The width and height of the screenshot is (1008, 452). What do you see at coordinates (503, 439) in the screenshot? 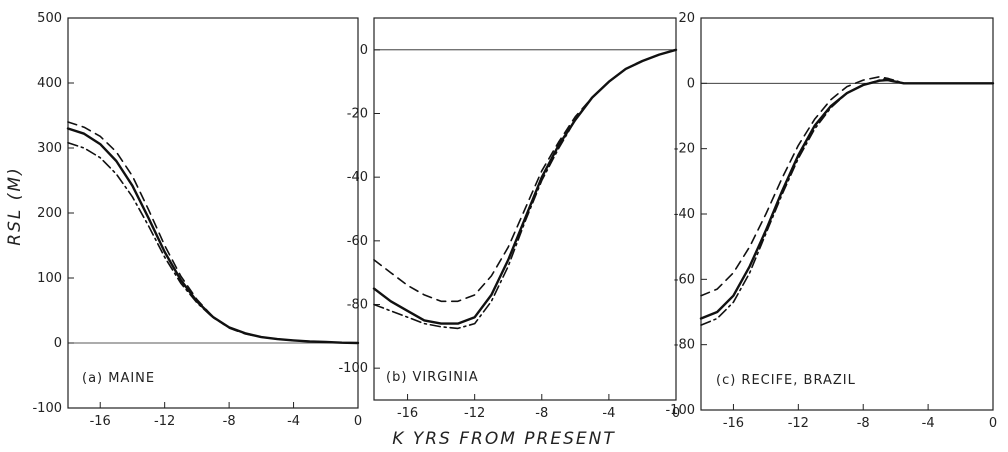
I see `x-axis-title: K YRS FROM PRESENT` at bounding box center [503, 439].